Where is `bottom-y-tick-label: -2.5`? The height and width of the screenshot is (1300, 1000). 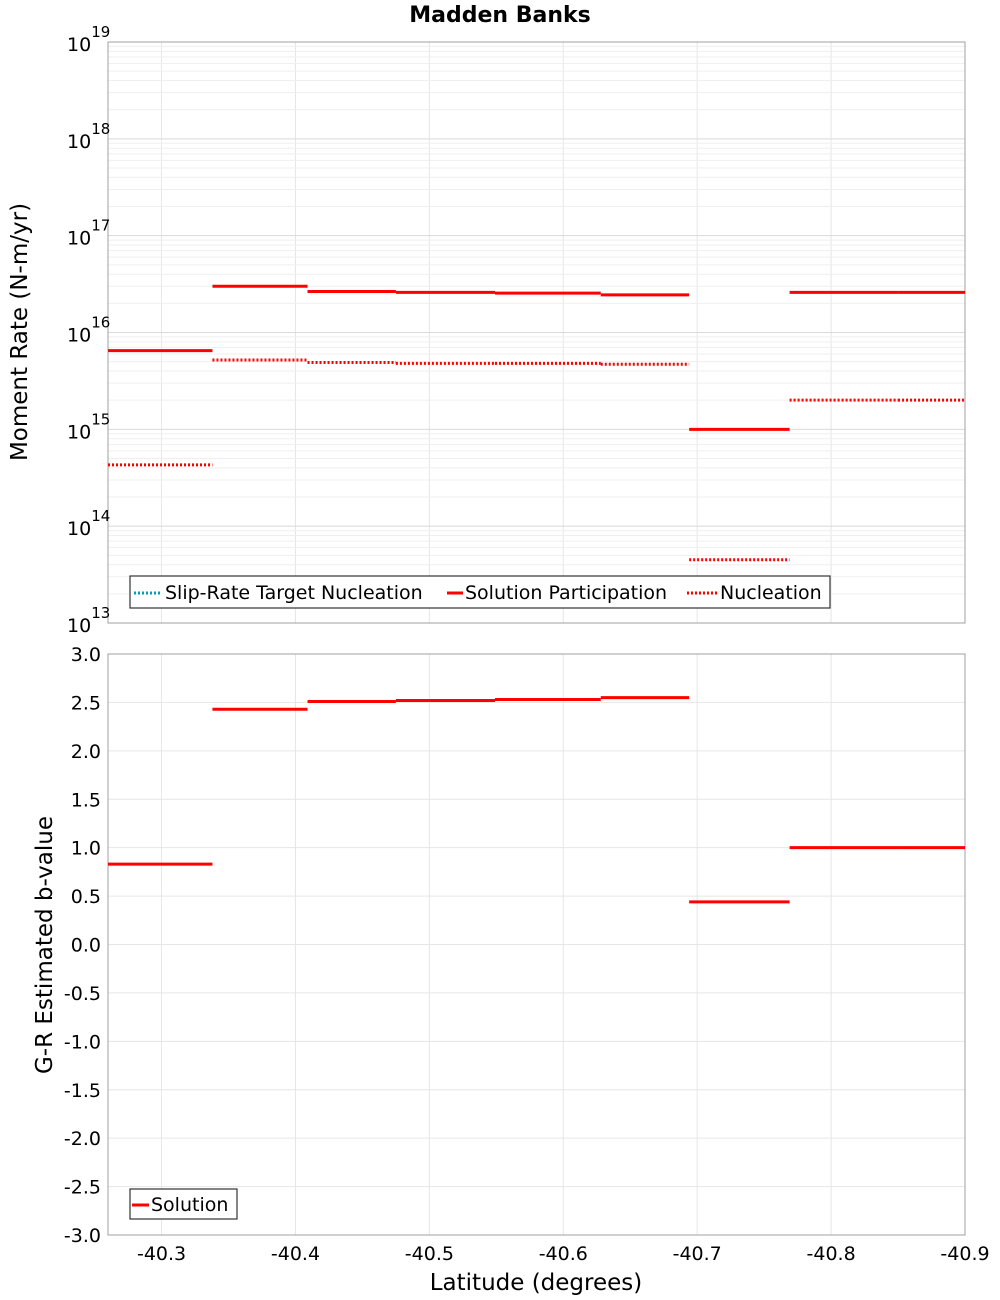
bottom-y-tick-label: -2.5 is located at coordinates (82, 1188).